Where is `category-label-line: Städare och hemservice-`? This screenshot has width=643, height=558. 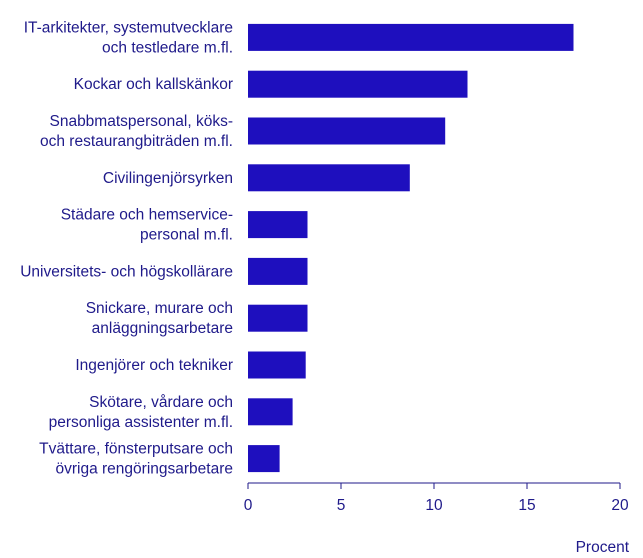 category-label-line: Städare och hemservice- is located at coordinates (147, 215).